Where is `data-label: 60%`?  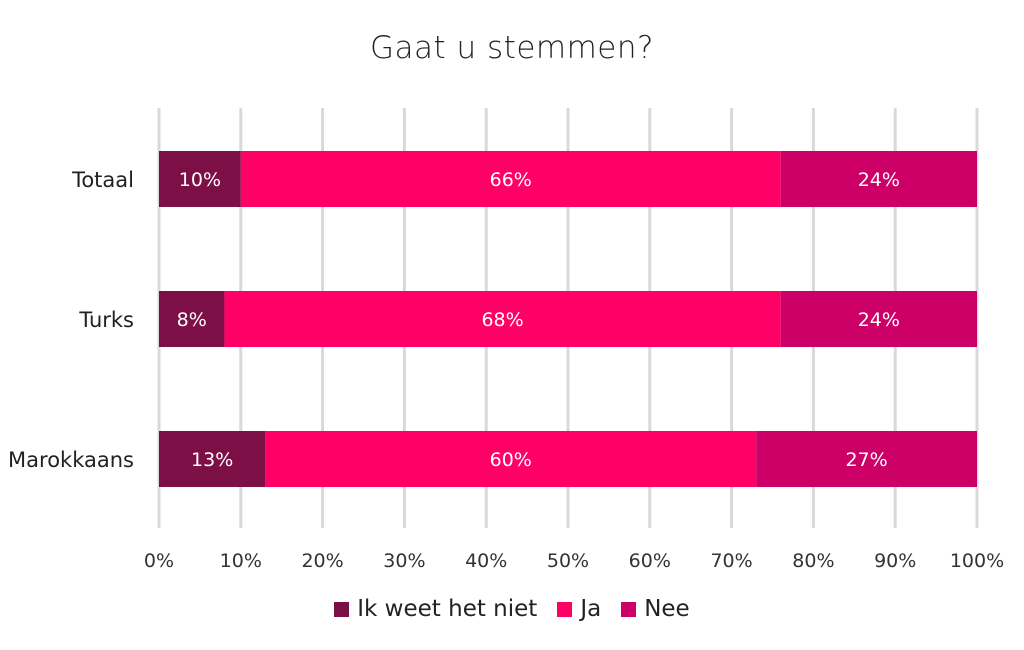
data-label: 60% is located at coordinates (511, 460).